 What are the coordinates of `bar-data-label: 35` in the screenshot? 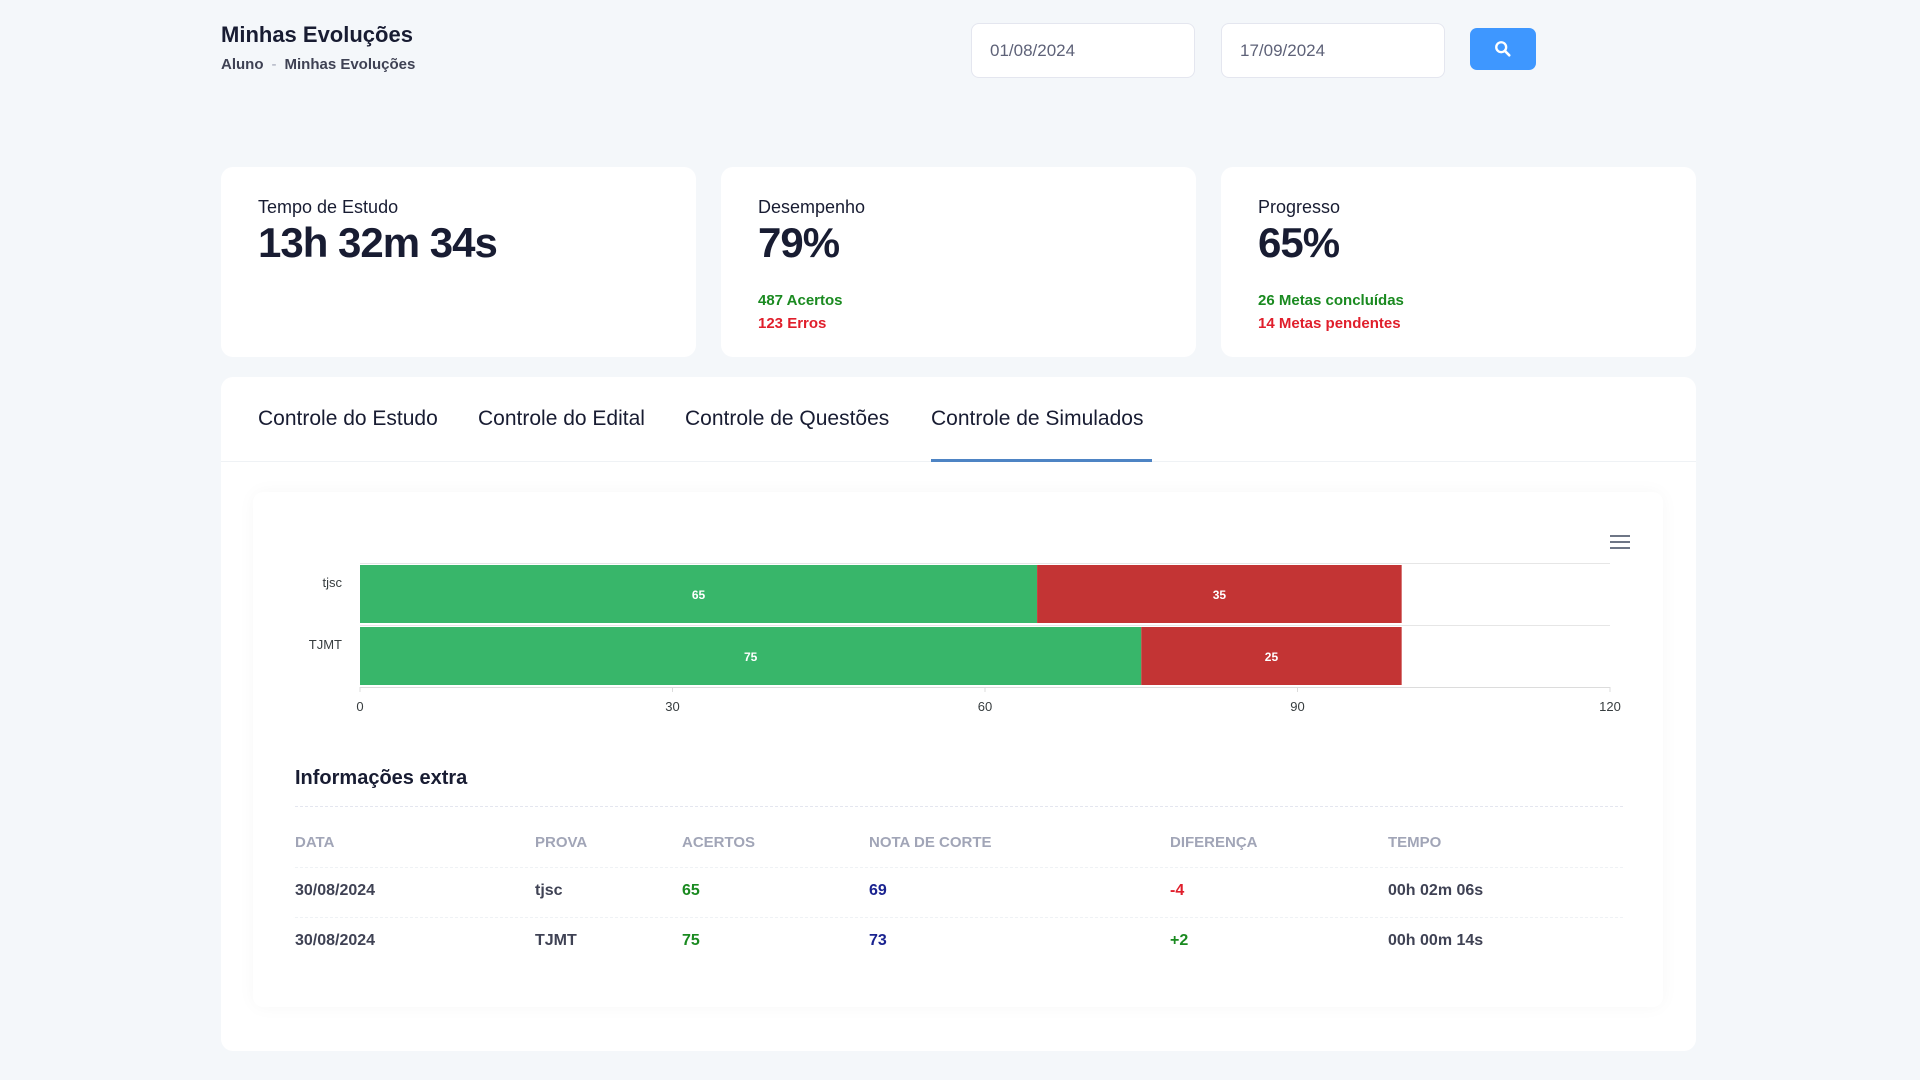 It's located at (1220, 595).